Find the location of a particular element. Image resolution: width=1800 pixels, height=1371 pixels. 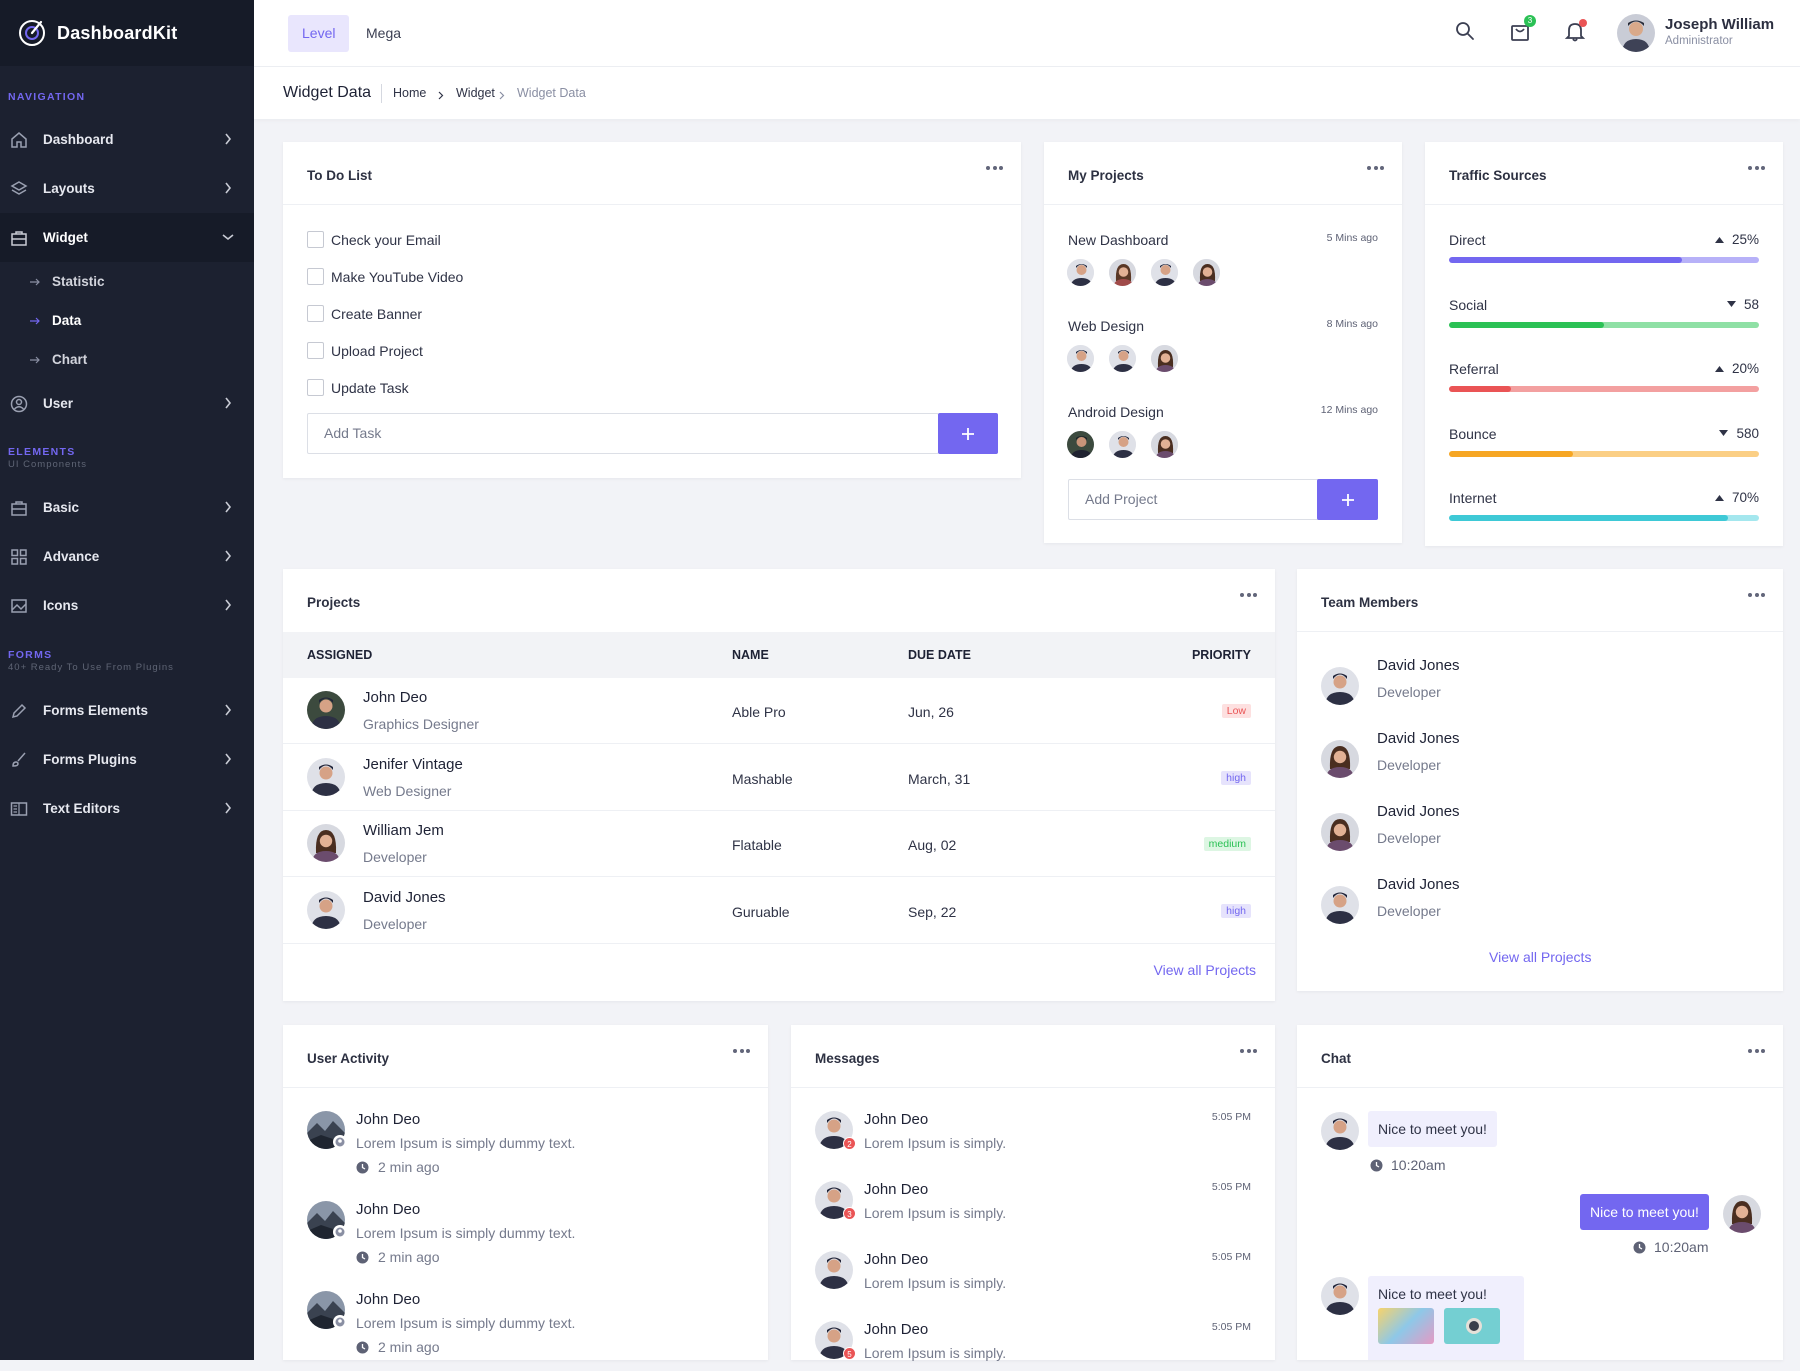

sidebar-item-basic: Basic is located at coordinates (127, 507).